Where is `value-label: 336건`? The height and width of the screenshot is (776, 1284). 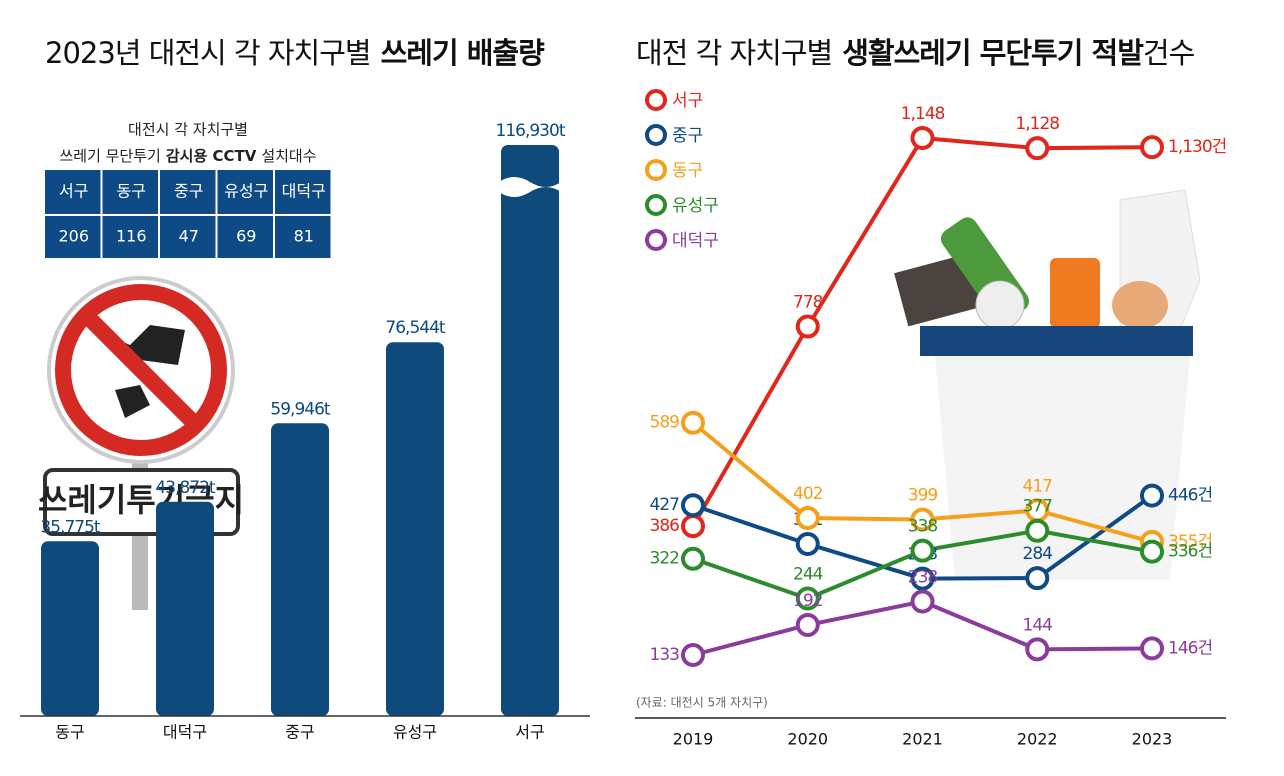 value-label: 336건 is located at coordinates (1190, 552).